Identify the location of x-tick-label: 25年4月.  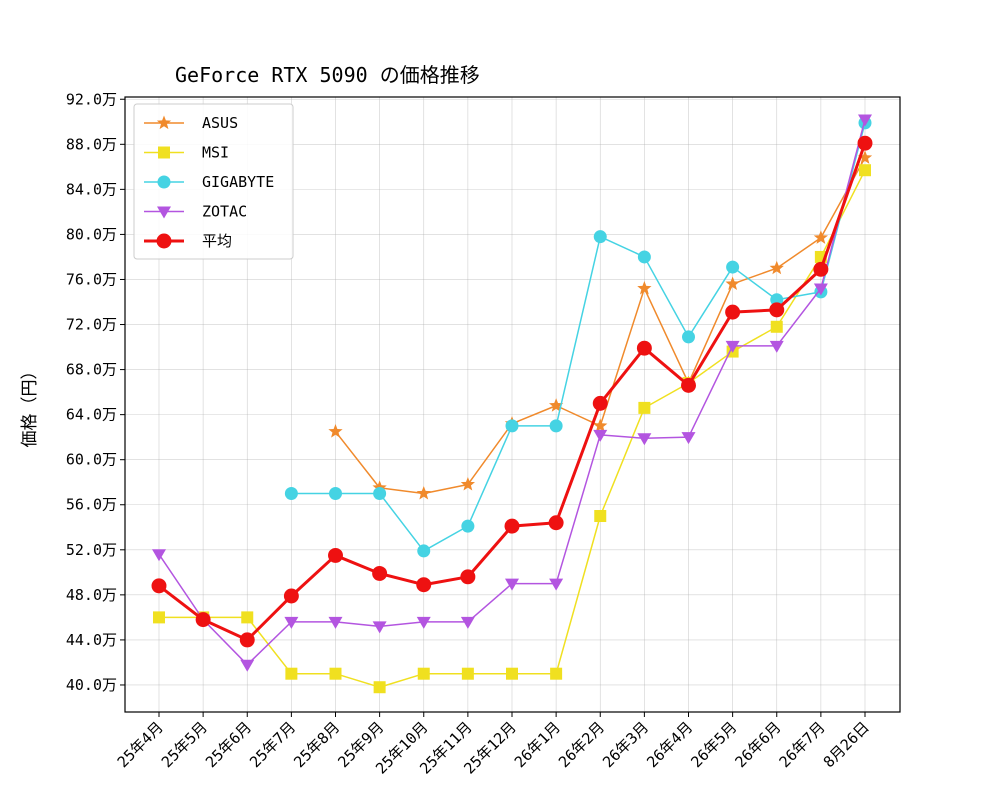
(140, 744).